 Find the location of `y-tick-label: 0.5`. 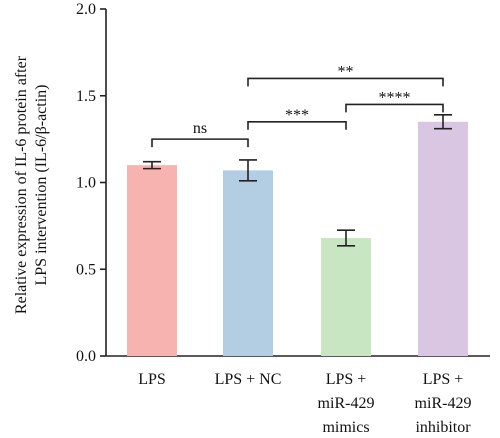

y-tick-label: 0.5 is located at coordinates (86, 269).